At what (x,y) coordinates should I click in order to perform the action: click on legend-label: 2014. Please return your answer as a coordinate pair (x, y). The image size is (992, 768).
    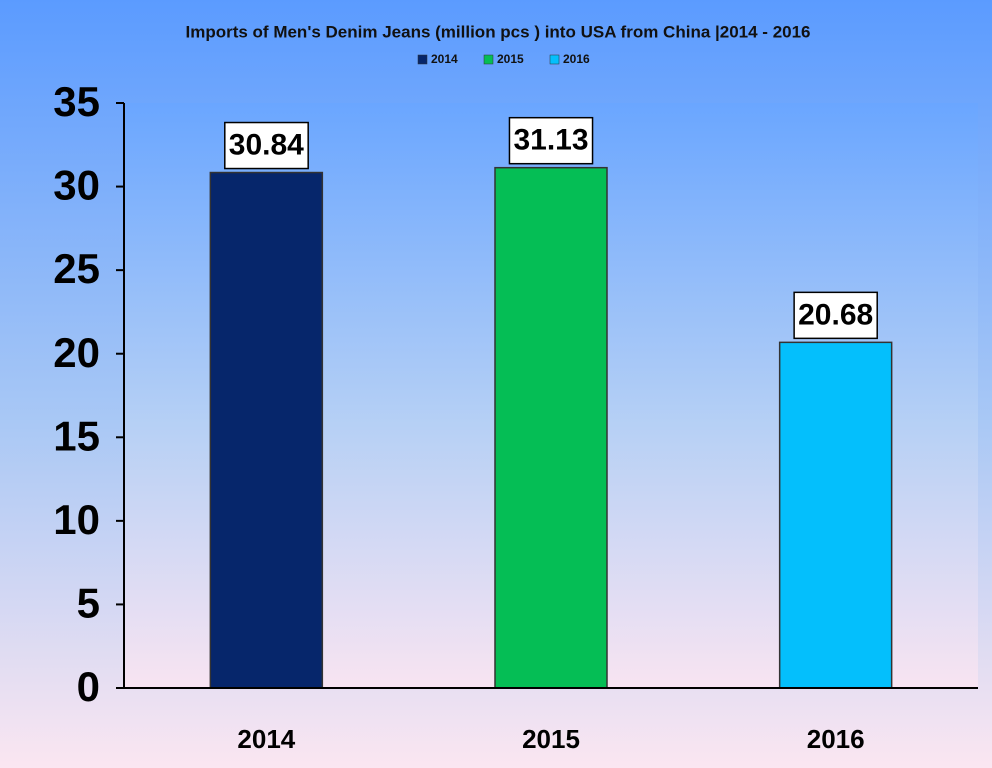
    Looking at the image, I should click on (444, 59).